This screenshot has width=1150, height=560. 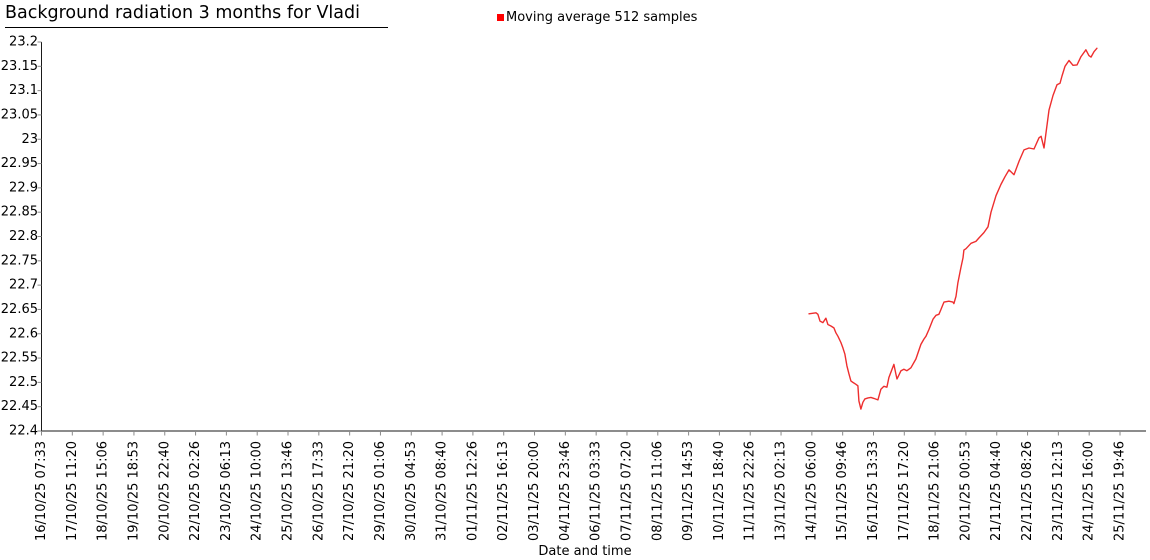 I want to click on x-tick-label: 18/11/25 21:06, so click(x=935, y=491).